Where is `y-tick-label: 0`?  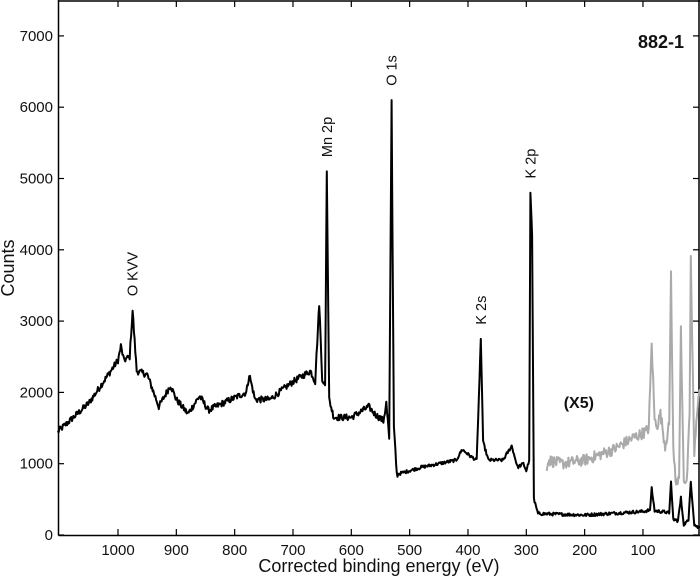
y-tick-label: 0 is located at coordinates (49, 535).